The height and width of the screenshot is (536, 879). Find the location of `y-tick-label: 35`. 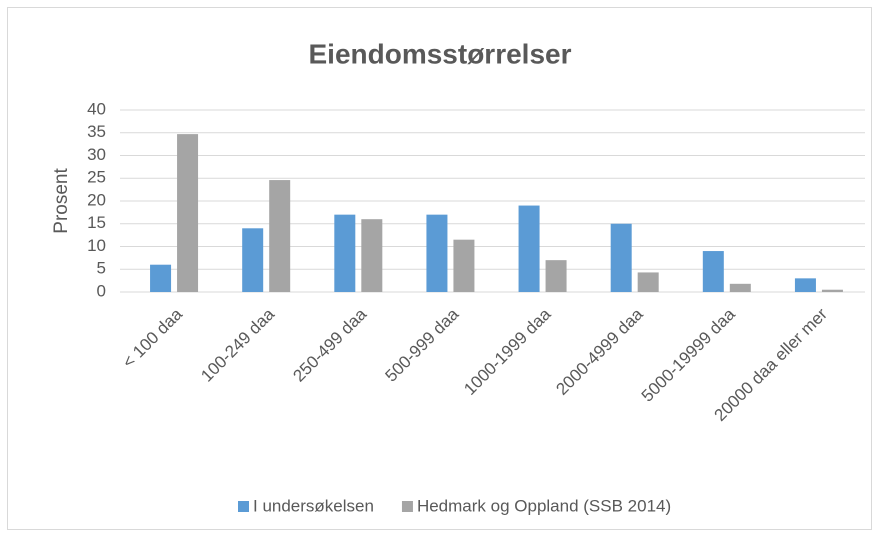

y-tick-label: 35 is located at coordinates (96, 131).